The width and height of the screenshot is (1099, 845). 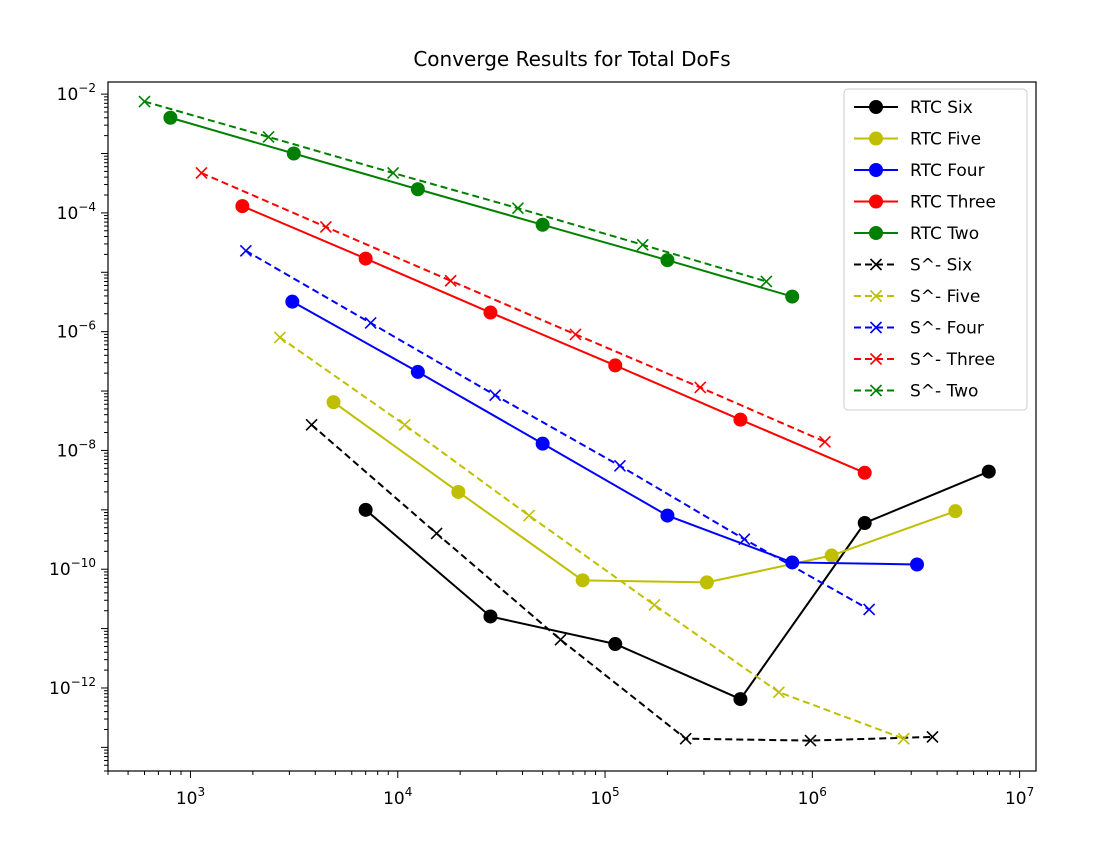 I want to click on legend-entry-s-four-marker, so click(x=876, y=327).